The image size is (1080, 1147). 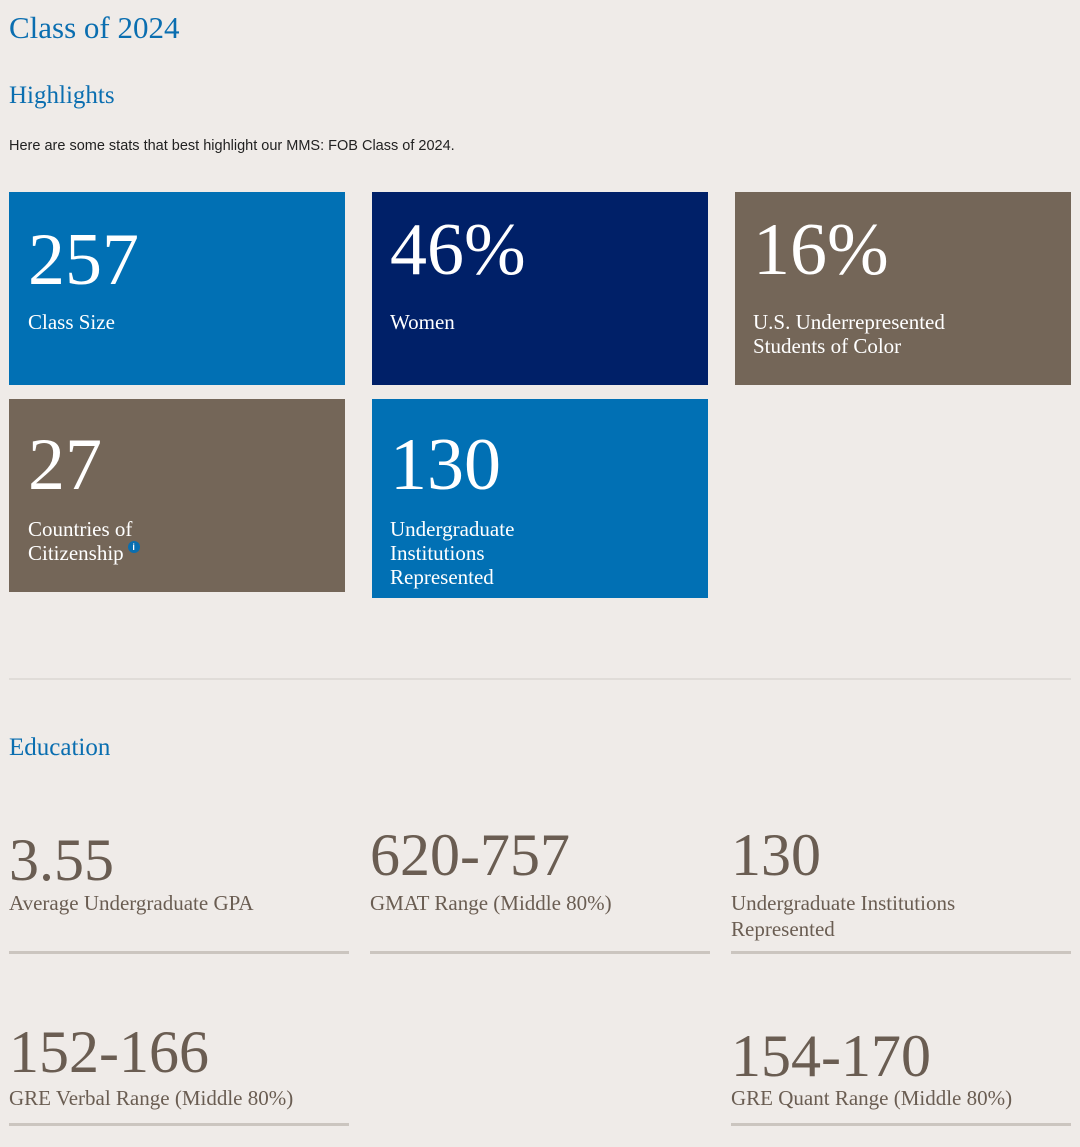 I want to click on education-heading: Education, so click(x=60, y=747).